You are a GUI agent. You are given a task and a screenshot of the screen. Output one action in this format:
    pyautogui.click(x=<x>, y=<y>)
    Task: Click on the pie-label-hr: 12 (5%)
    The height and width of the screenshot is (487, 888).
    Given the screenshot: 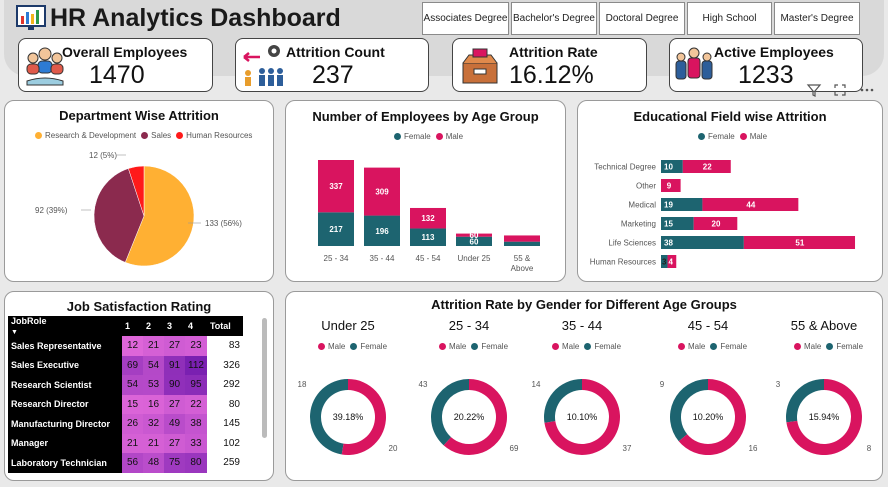 What is the action you would take?
    pyautogui.click(x=103, y=155)
    